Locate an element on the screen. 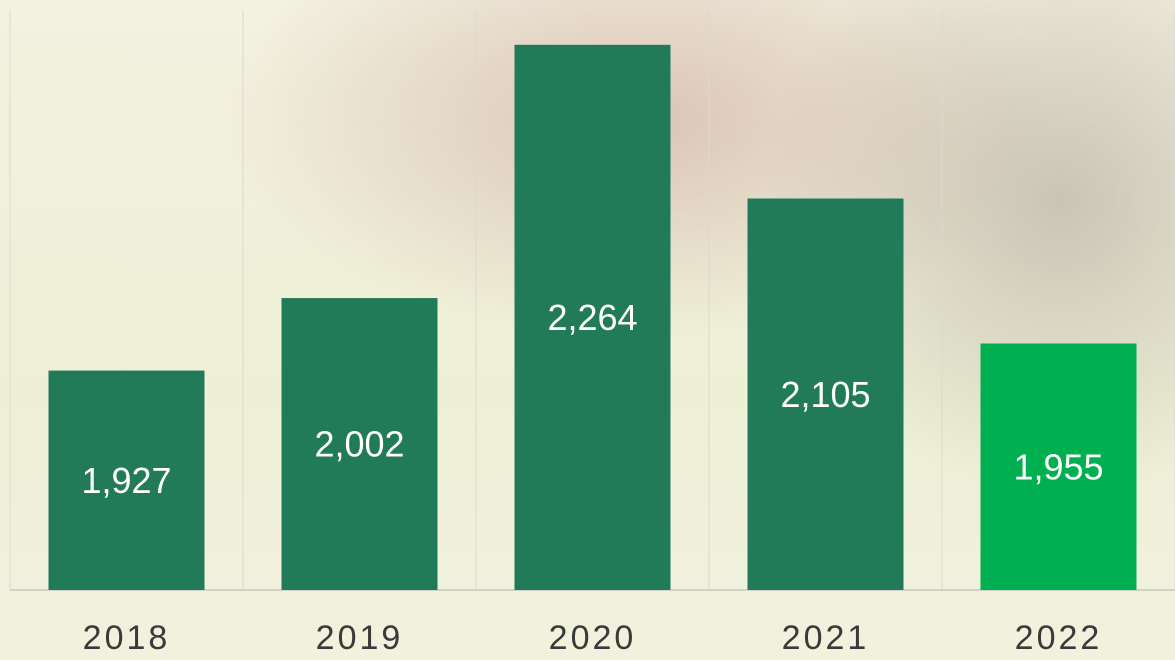  x-tick-label: 2020 is located at coordinates (593, 638).